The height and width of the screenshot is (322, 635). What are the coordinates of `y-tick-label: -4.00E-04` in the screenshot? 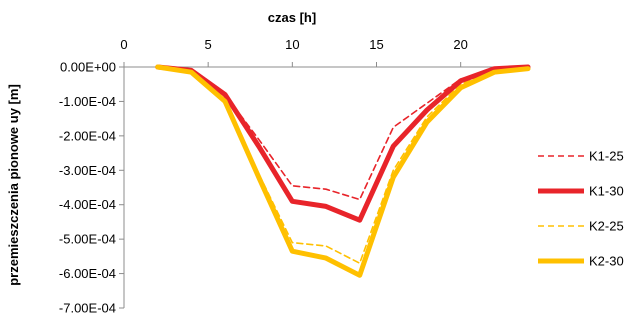 It's located at (87, 204).